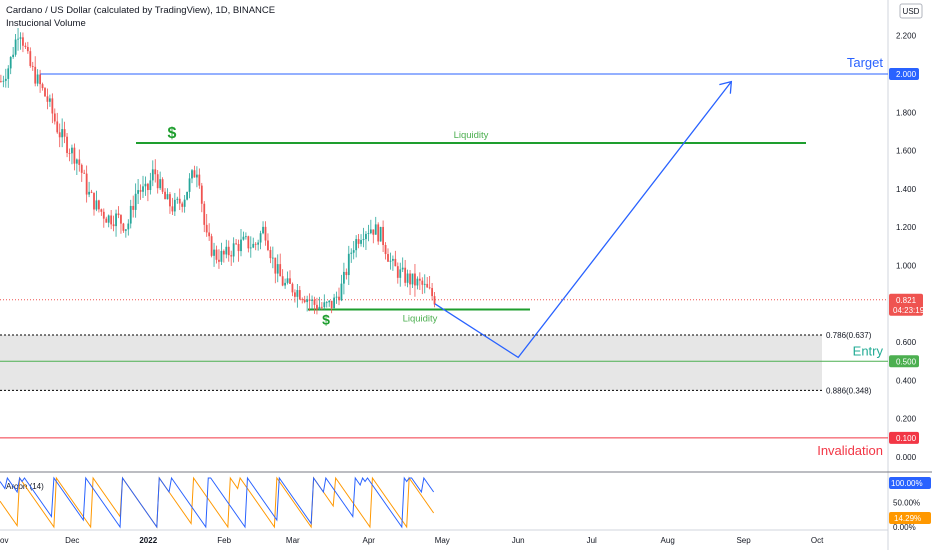 The width and height of the screenshot is (932, 550). Describe the element at coordinates (217, 502) in the screenshot. I see `aroon-down-line` at that location.